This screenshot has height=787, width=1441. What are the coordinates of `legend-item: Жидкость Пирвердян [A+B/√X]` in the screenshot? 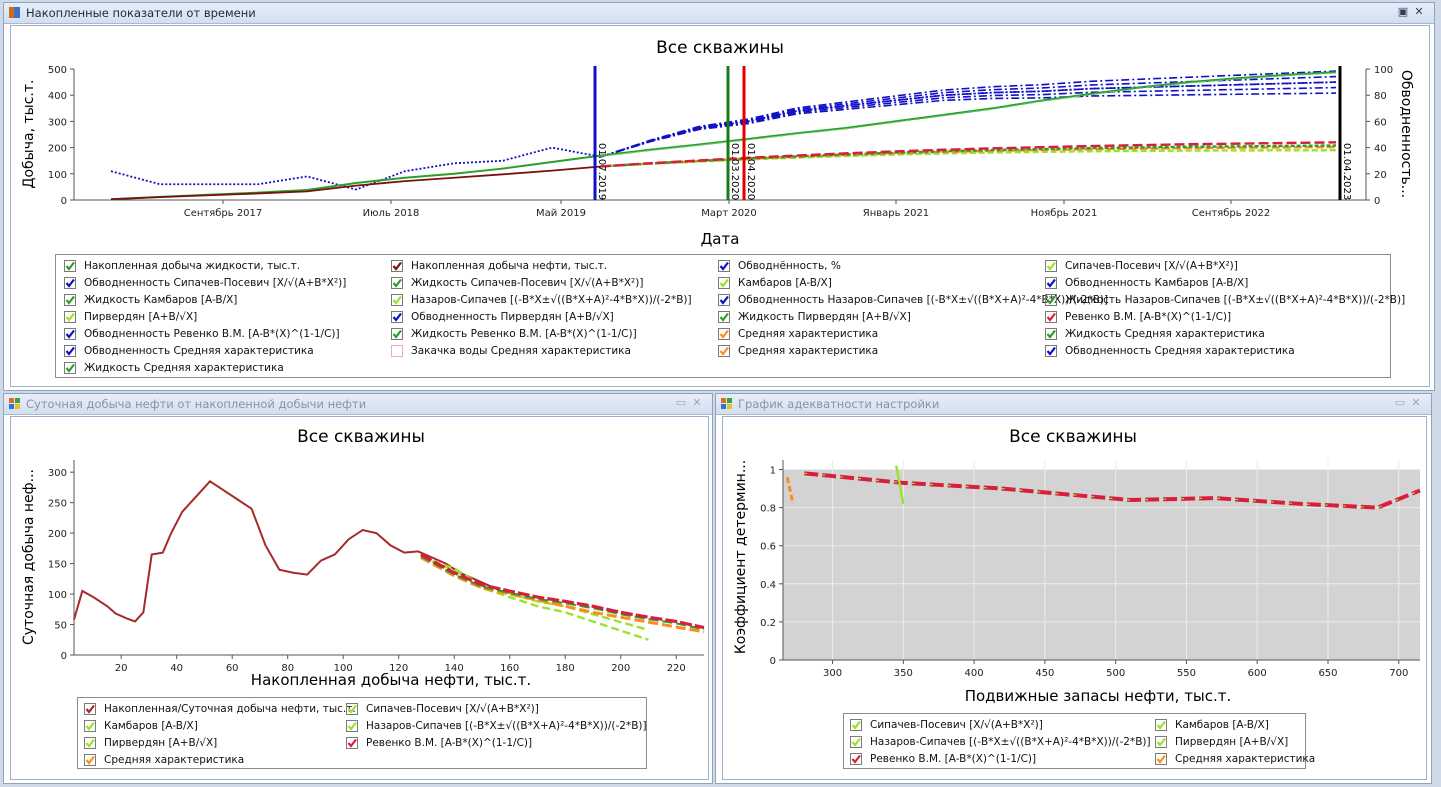 It's located at (814, 317).